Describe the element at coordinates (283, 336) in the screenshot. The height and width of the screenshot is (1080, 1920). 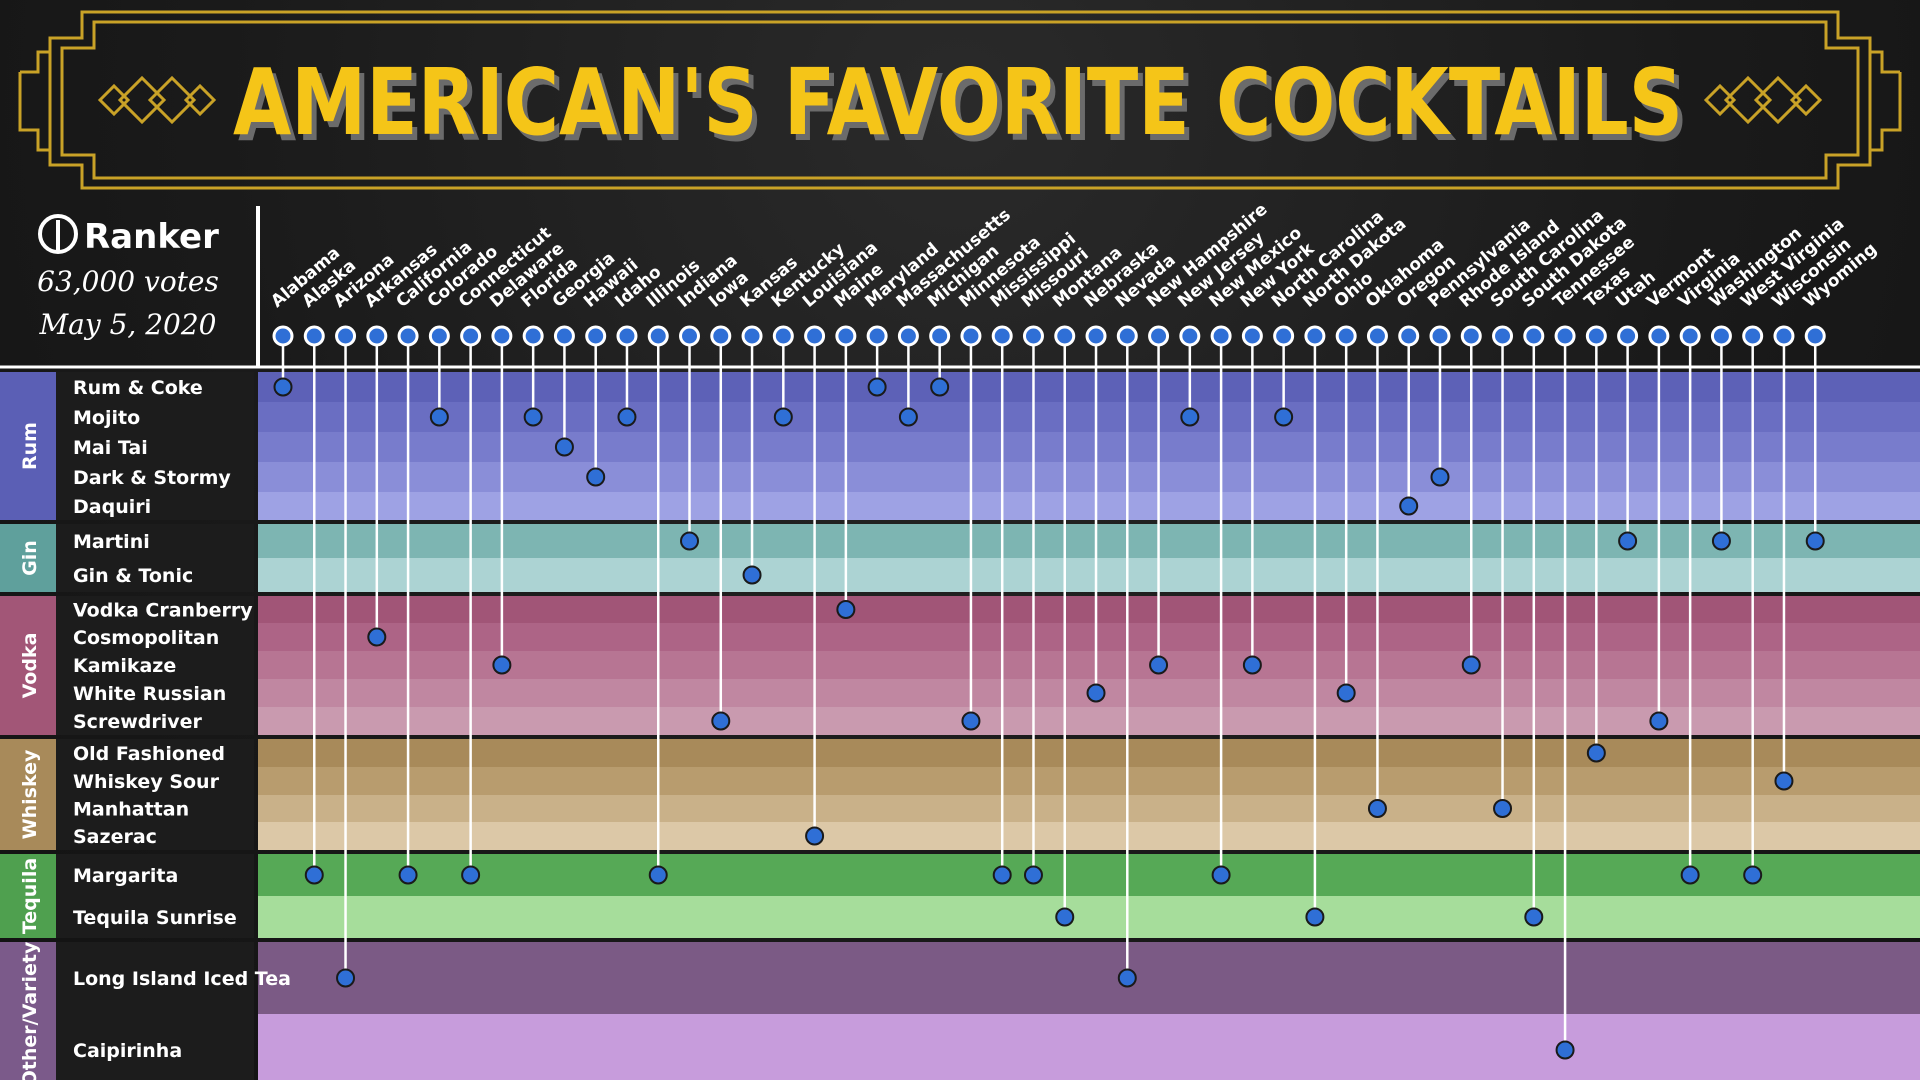
I see `state-header-dot-alabama` at that location.